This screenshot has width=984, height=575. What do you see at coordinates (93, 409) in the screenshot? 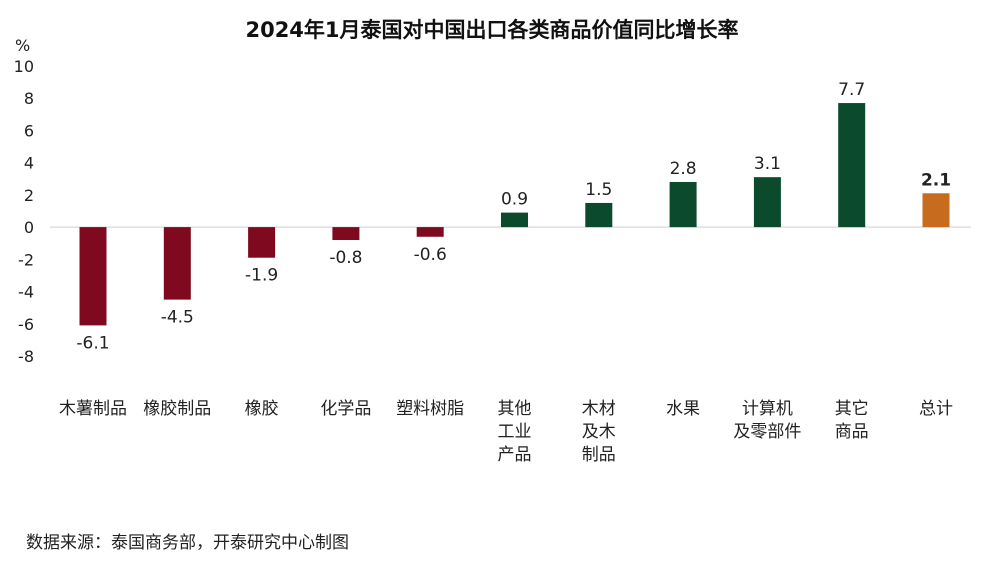
I see `category-label: 木薯制品` at bounding box center [93, 409].